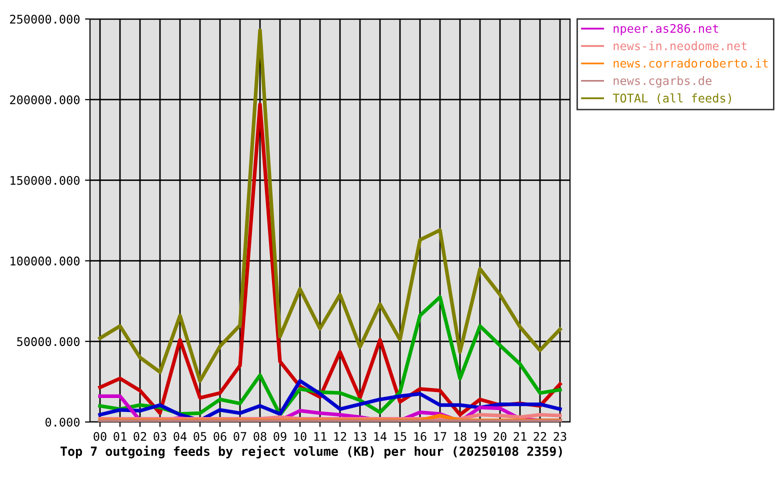 The width and height of the screenshot is (780, 480). Describe the element at coordinates (45, 19) in the screenshot. I see `y-tick-label: 250000.000` at that location.